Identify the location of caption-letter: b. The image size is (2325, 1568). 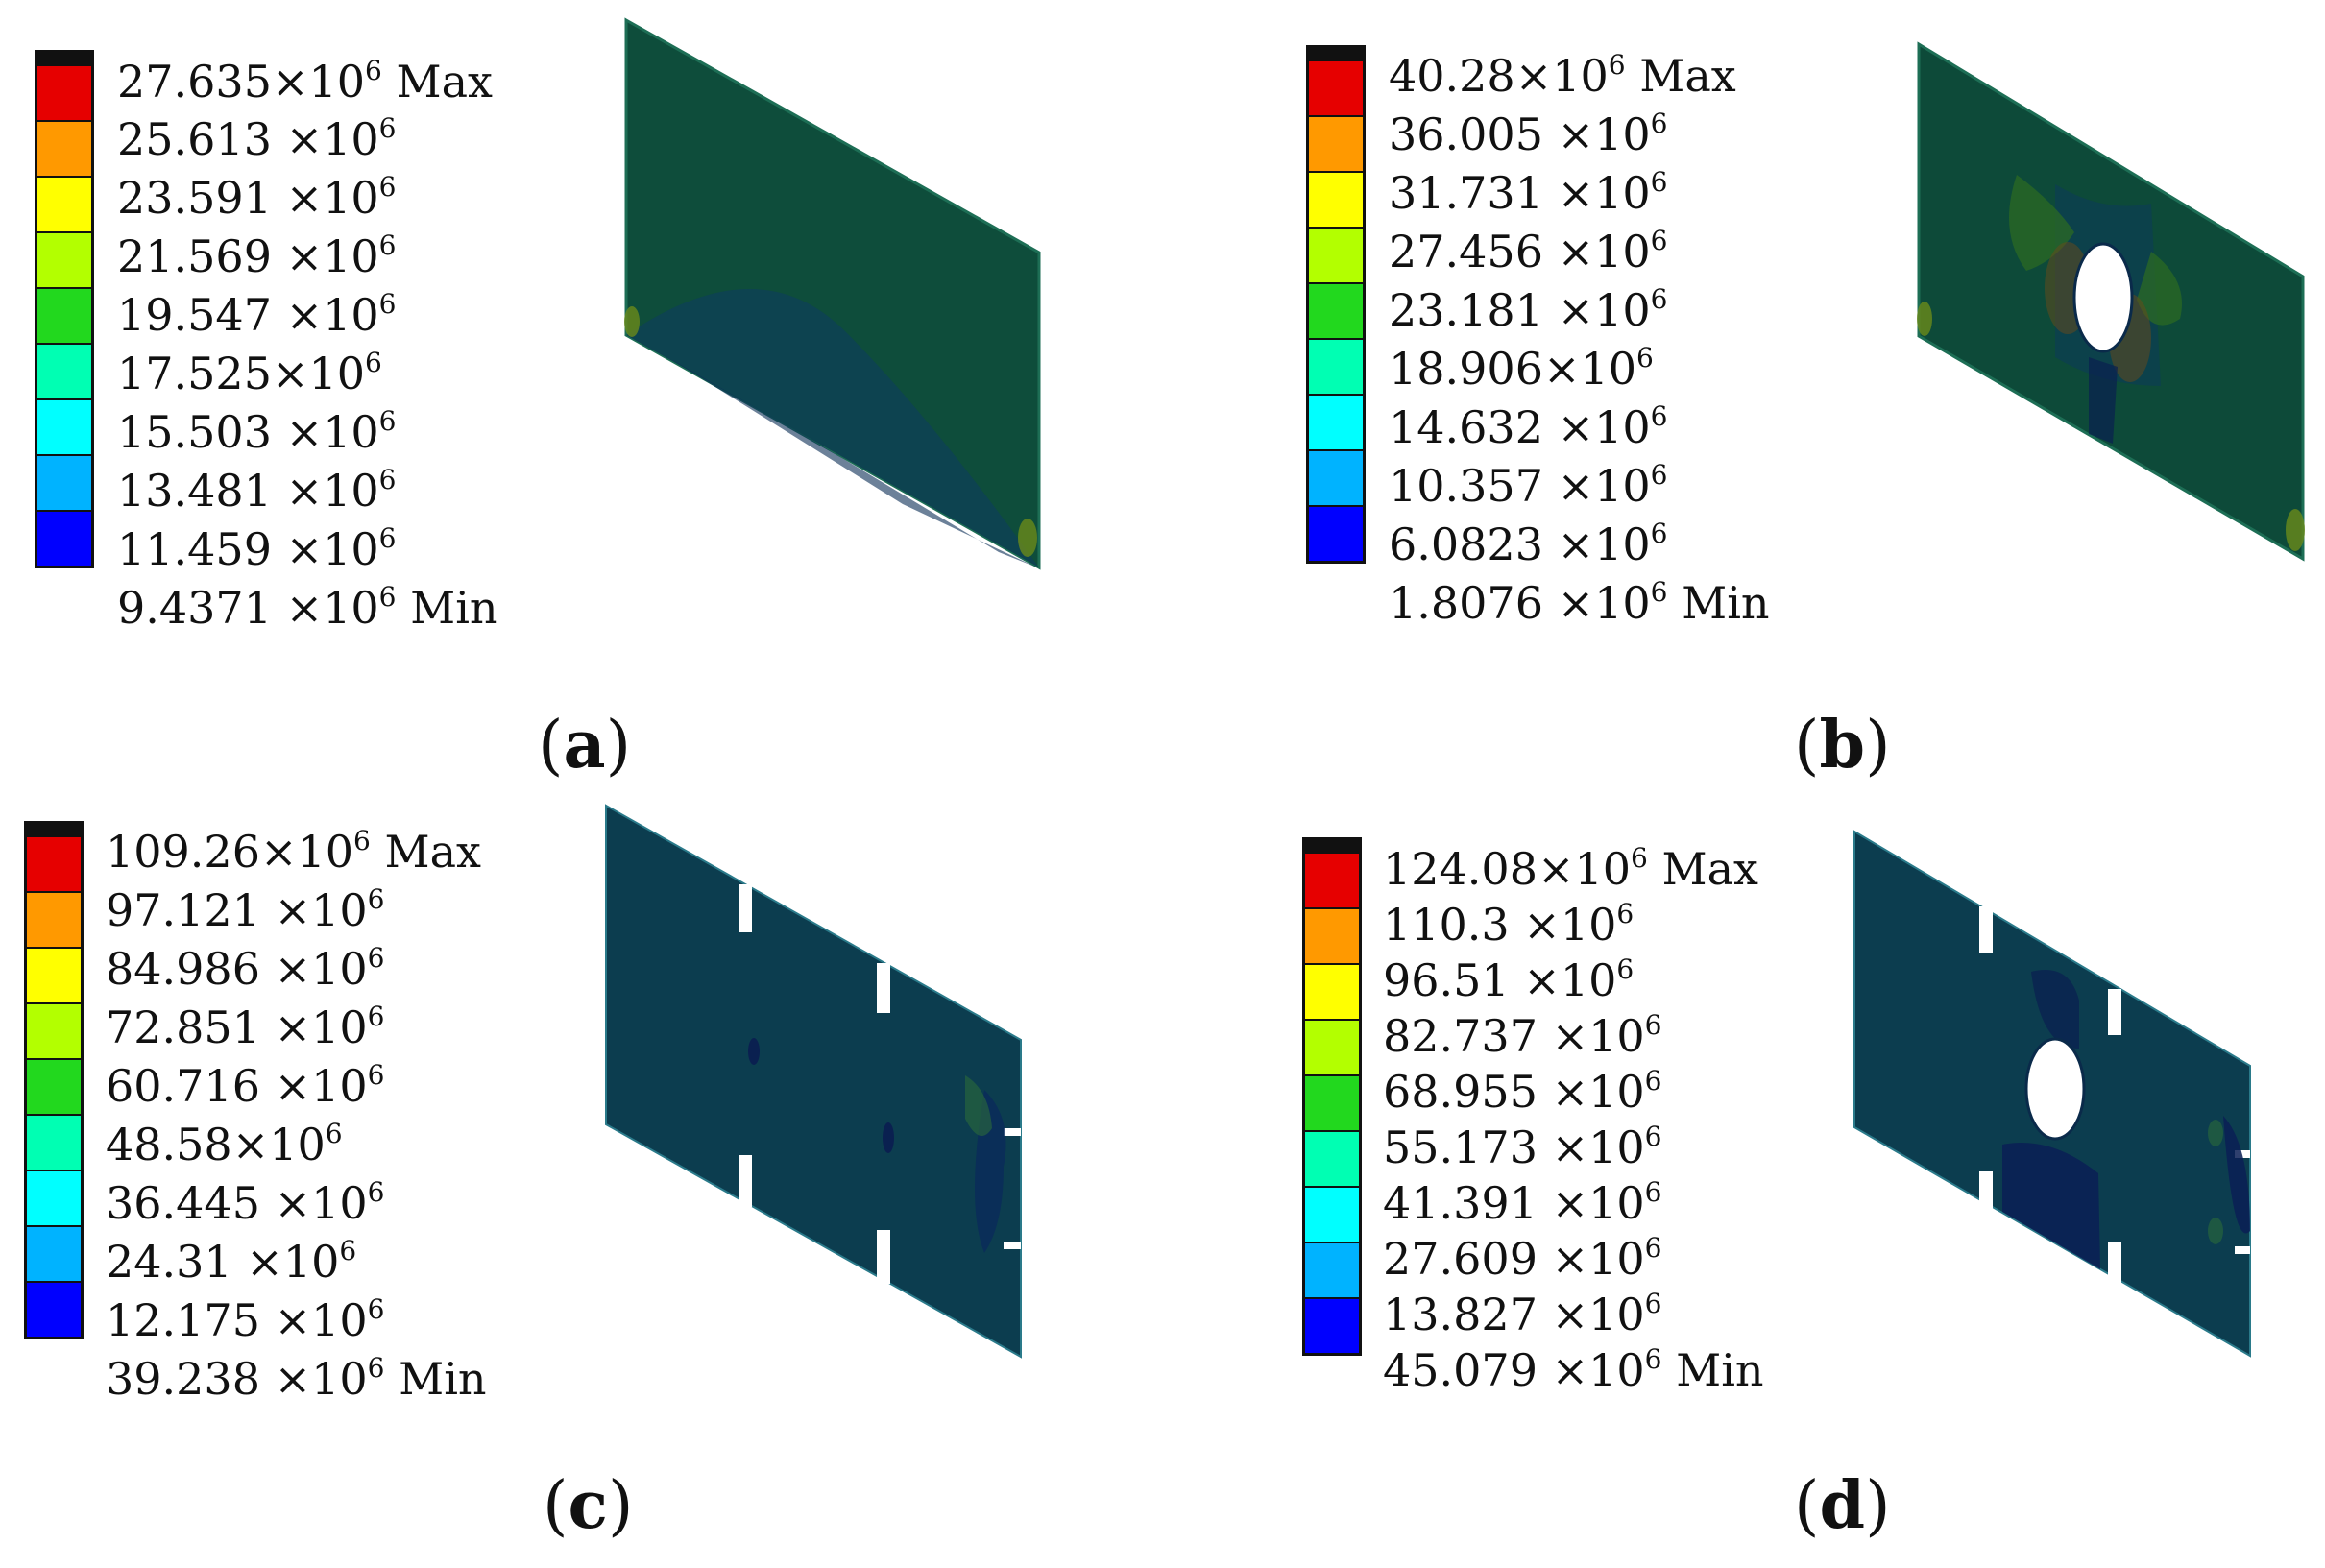
(1842, 745).